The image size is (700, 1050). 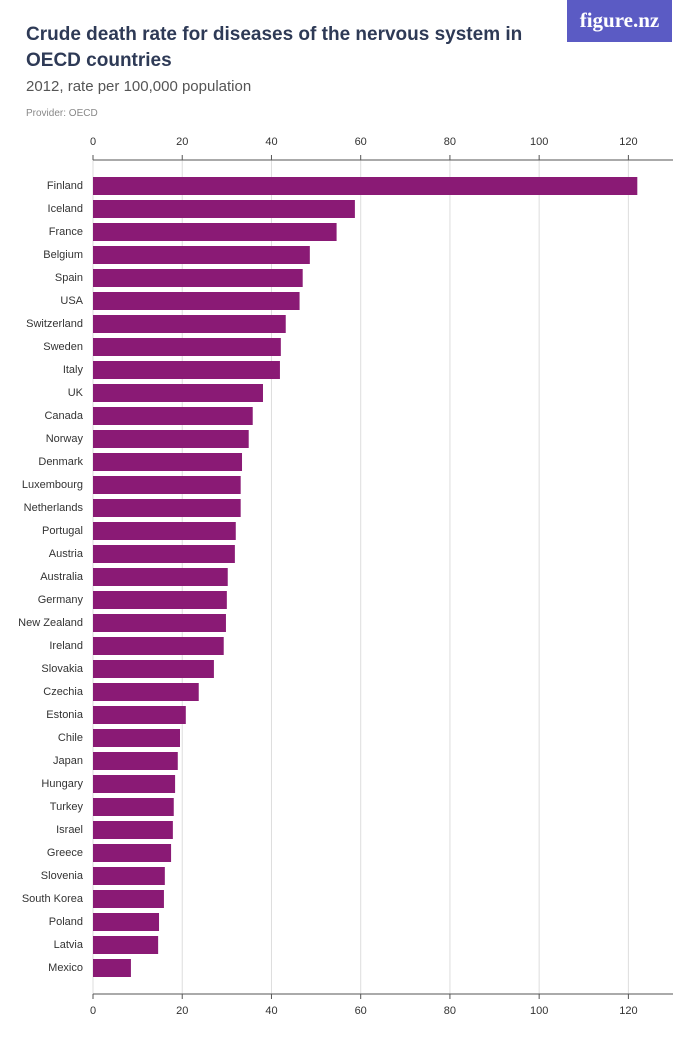 What do you see at coordinates (50, 623) in the screenshot?
I see `y-tick-label: New Zealand` at bounding box center [50, 623].